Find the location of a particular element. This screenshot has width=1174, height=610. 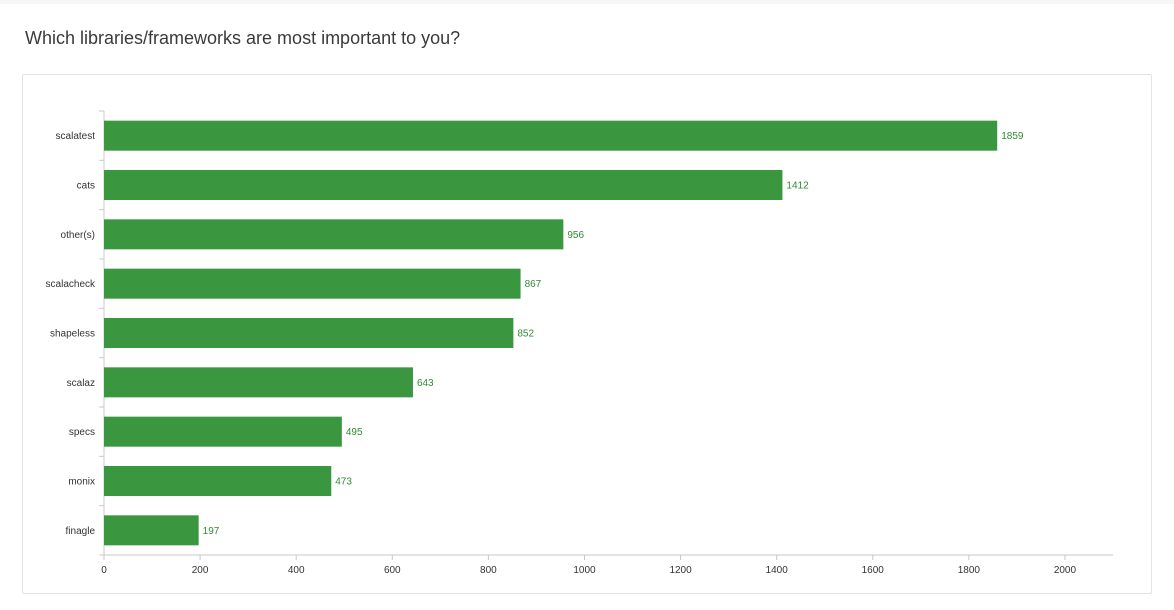

category-label: scalatest is located at coordinates (76, 136).